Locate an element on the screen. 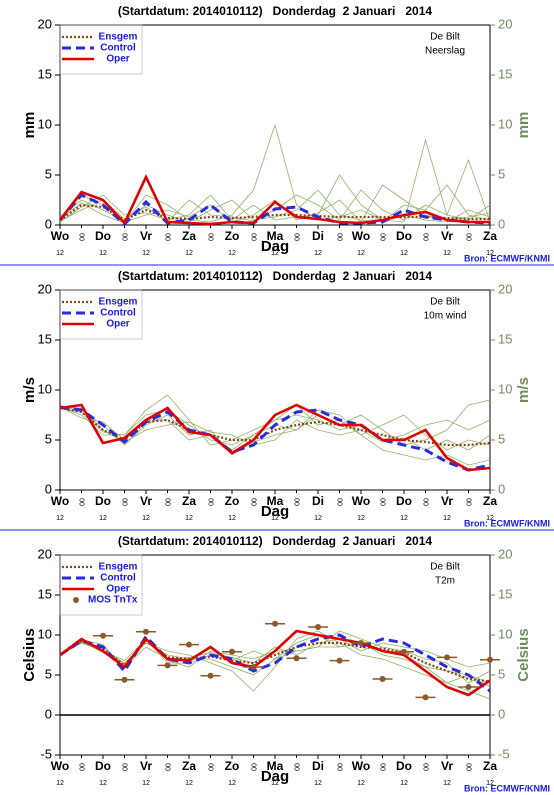 The height and width of the screenshot is (795, 554). y-tick-label: 0 is located at coordinates (48, 223).